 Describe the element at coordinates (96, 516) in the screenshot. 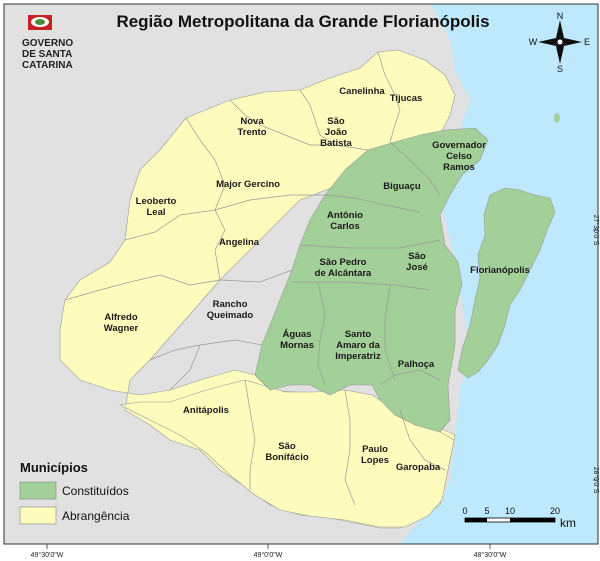

I see `legend-label-abrangencia: Abrangência` at that location.